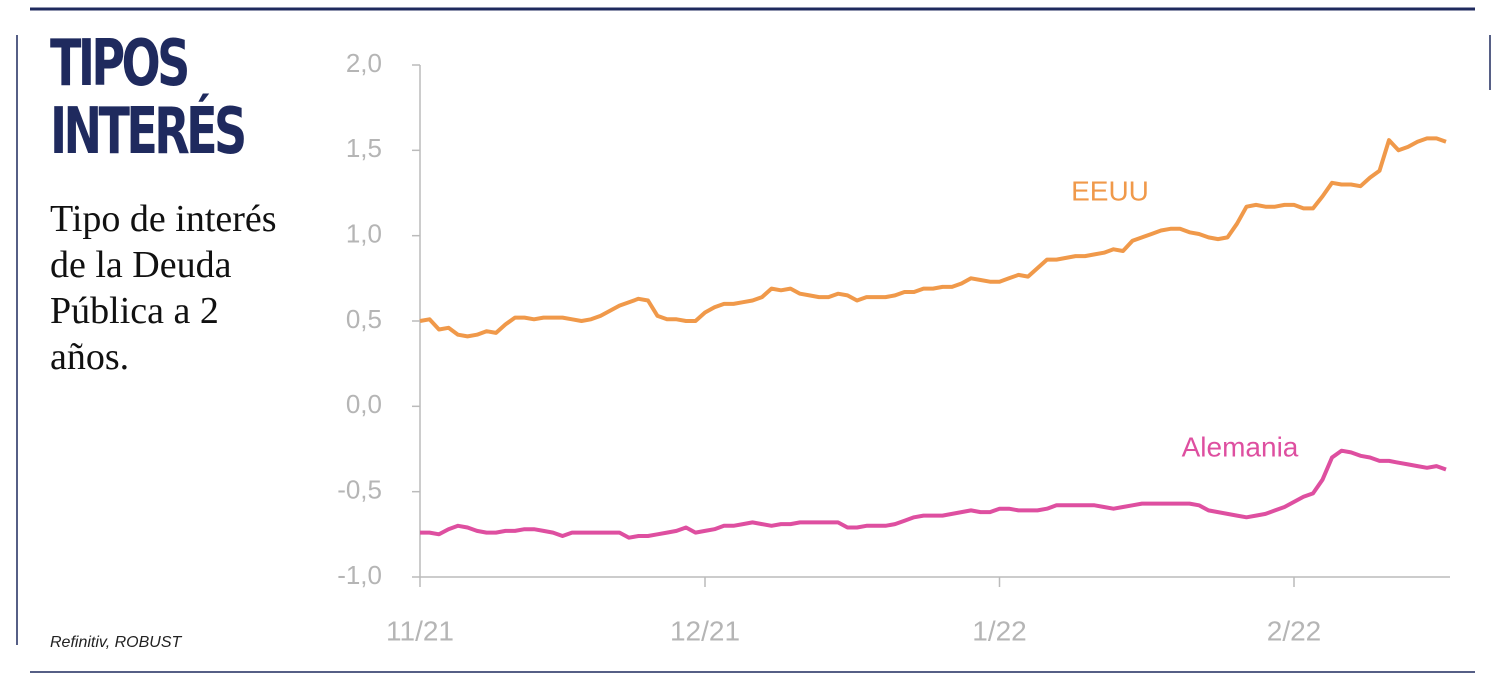 This screenshot has width=1504, height=686. I want to click on x-tick-label: 12/21, so click(705, 630).